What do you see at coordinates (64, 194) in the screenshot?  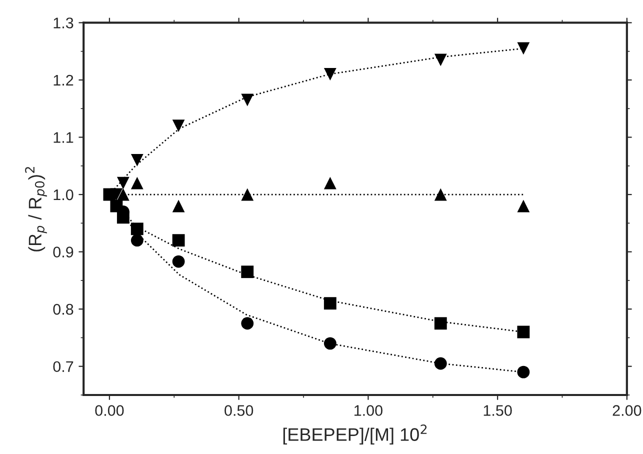 I see `y-tick-label: 1.0` at bounding box center [64, 194].